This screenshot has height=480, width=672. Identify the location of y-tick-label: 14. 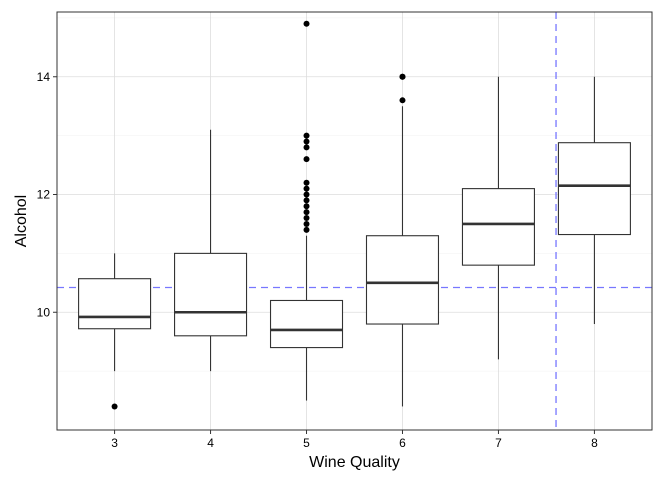
(44, 77).